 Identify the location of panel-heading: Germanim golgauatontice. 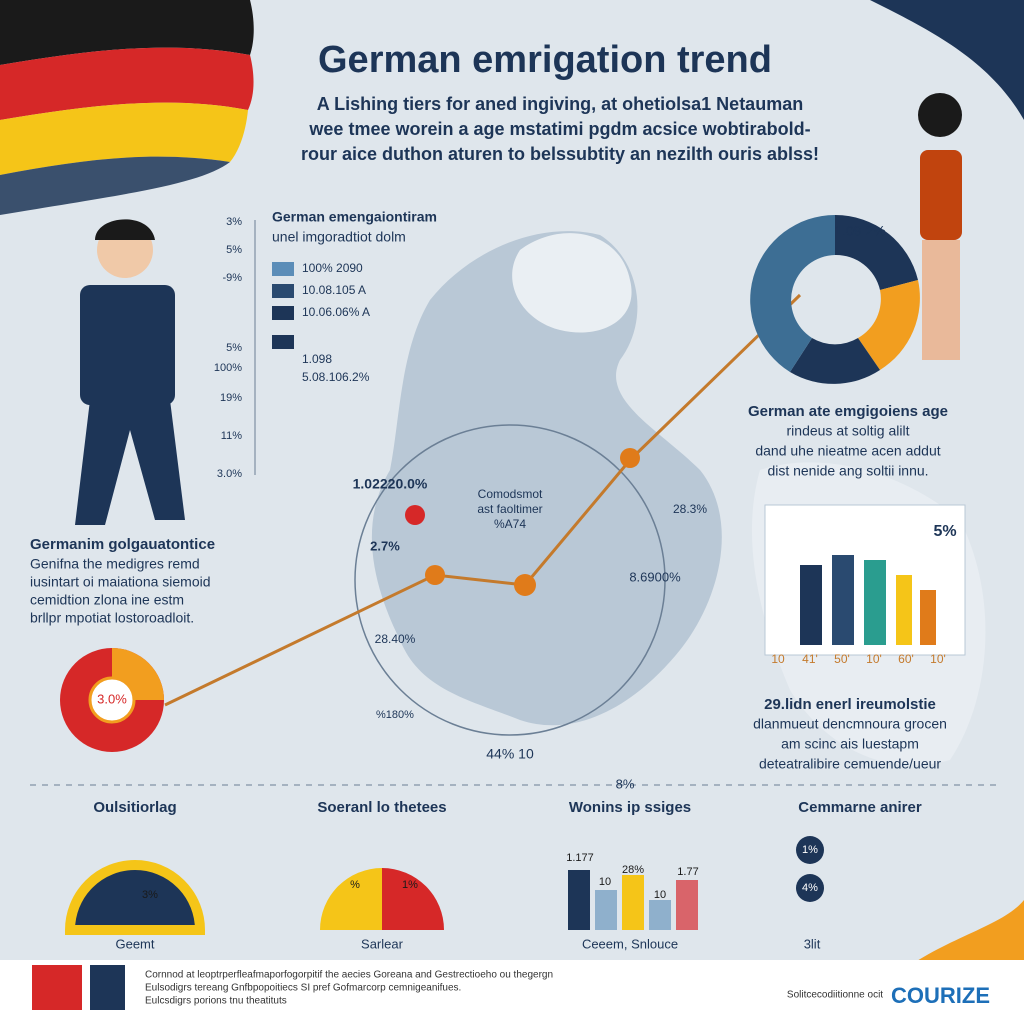
(122, 544).